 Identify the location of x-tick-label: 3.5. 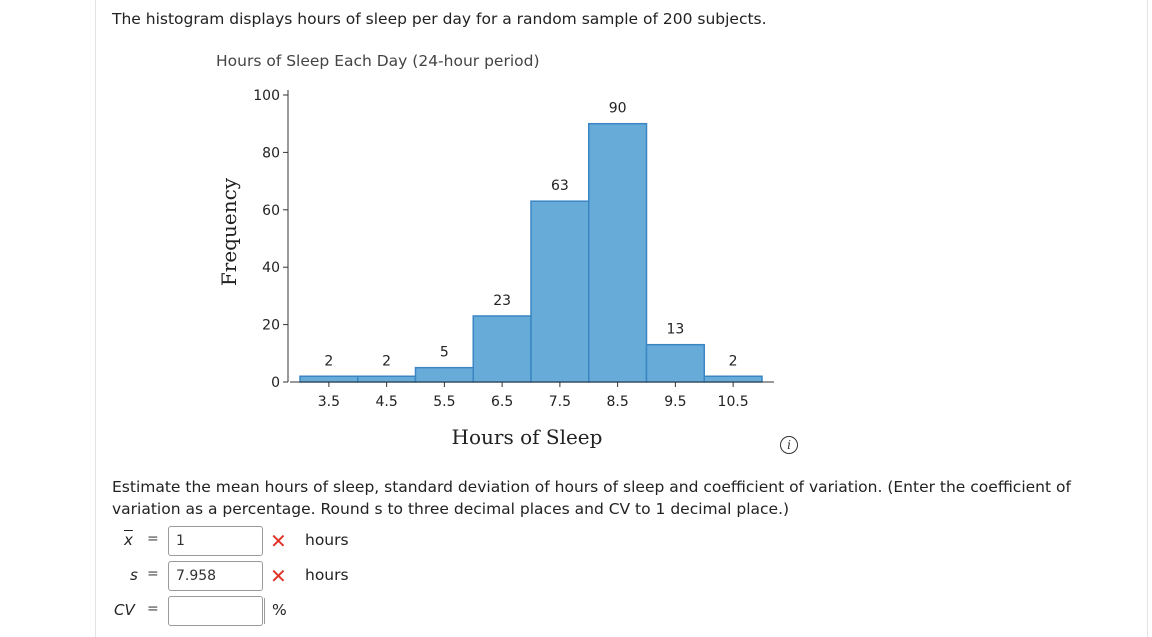
(329, 402).